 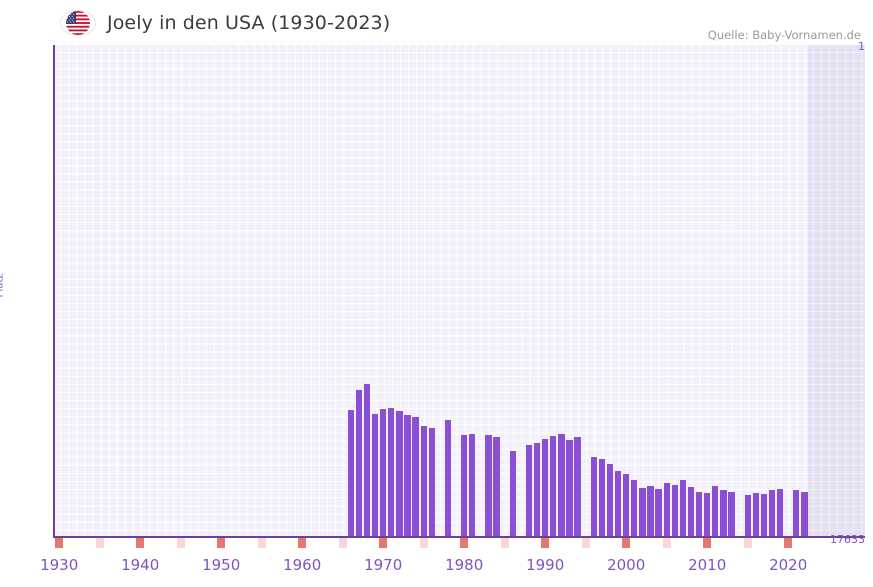 I want to click on bar-1978, so click(x=448, y=478).